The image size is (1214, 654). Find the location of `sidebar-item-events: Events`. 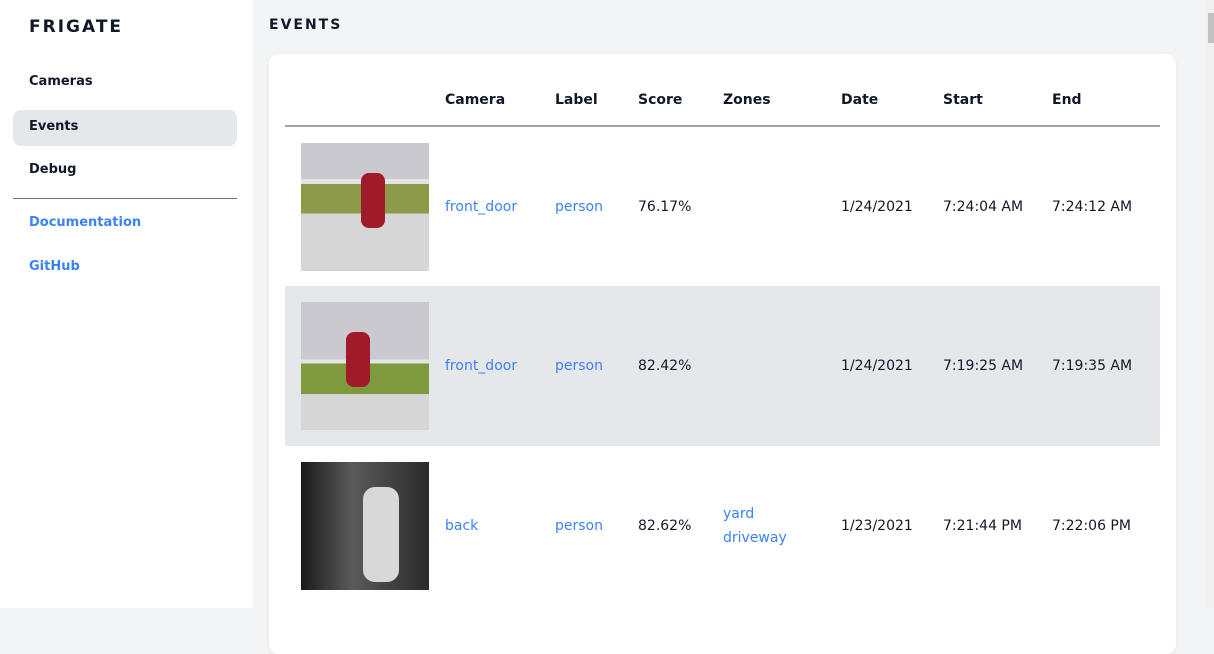

sidebar-item-events: Events is located at coordinates (125, 128).